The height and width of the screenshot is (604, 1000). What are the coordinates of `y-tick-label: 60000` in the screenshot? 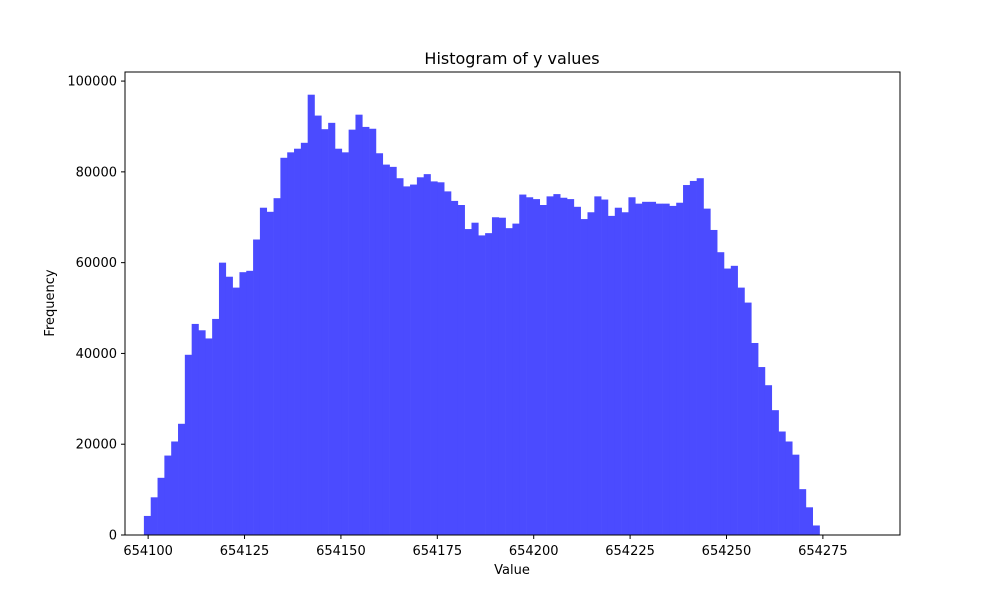 It's located at (96, 263).